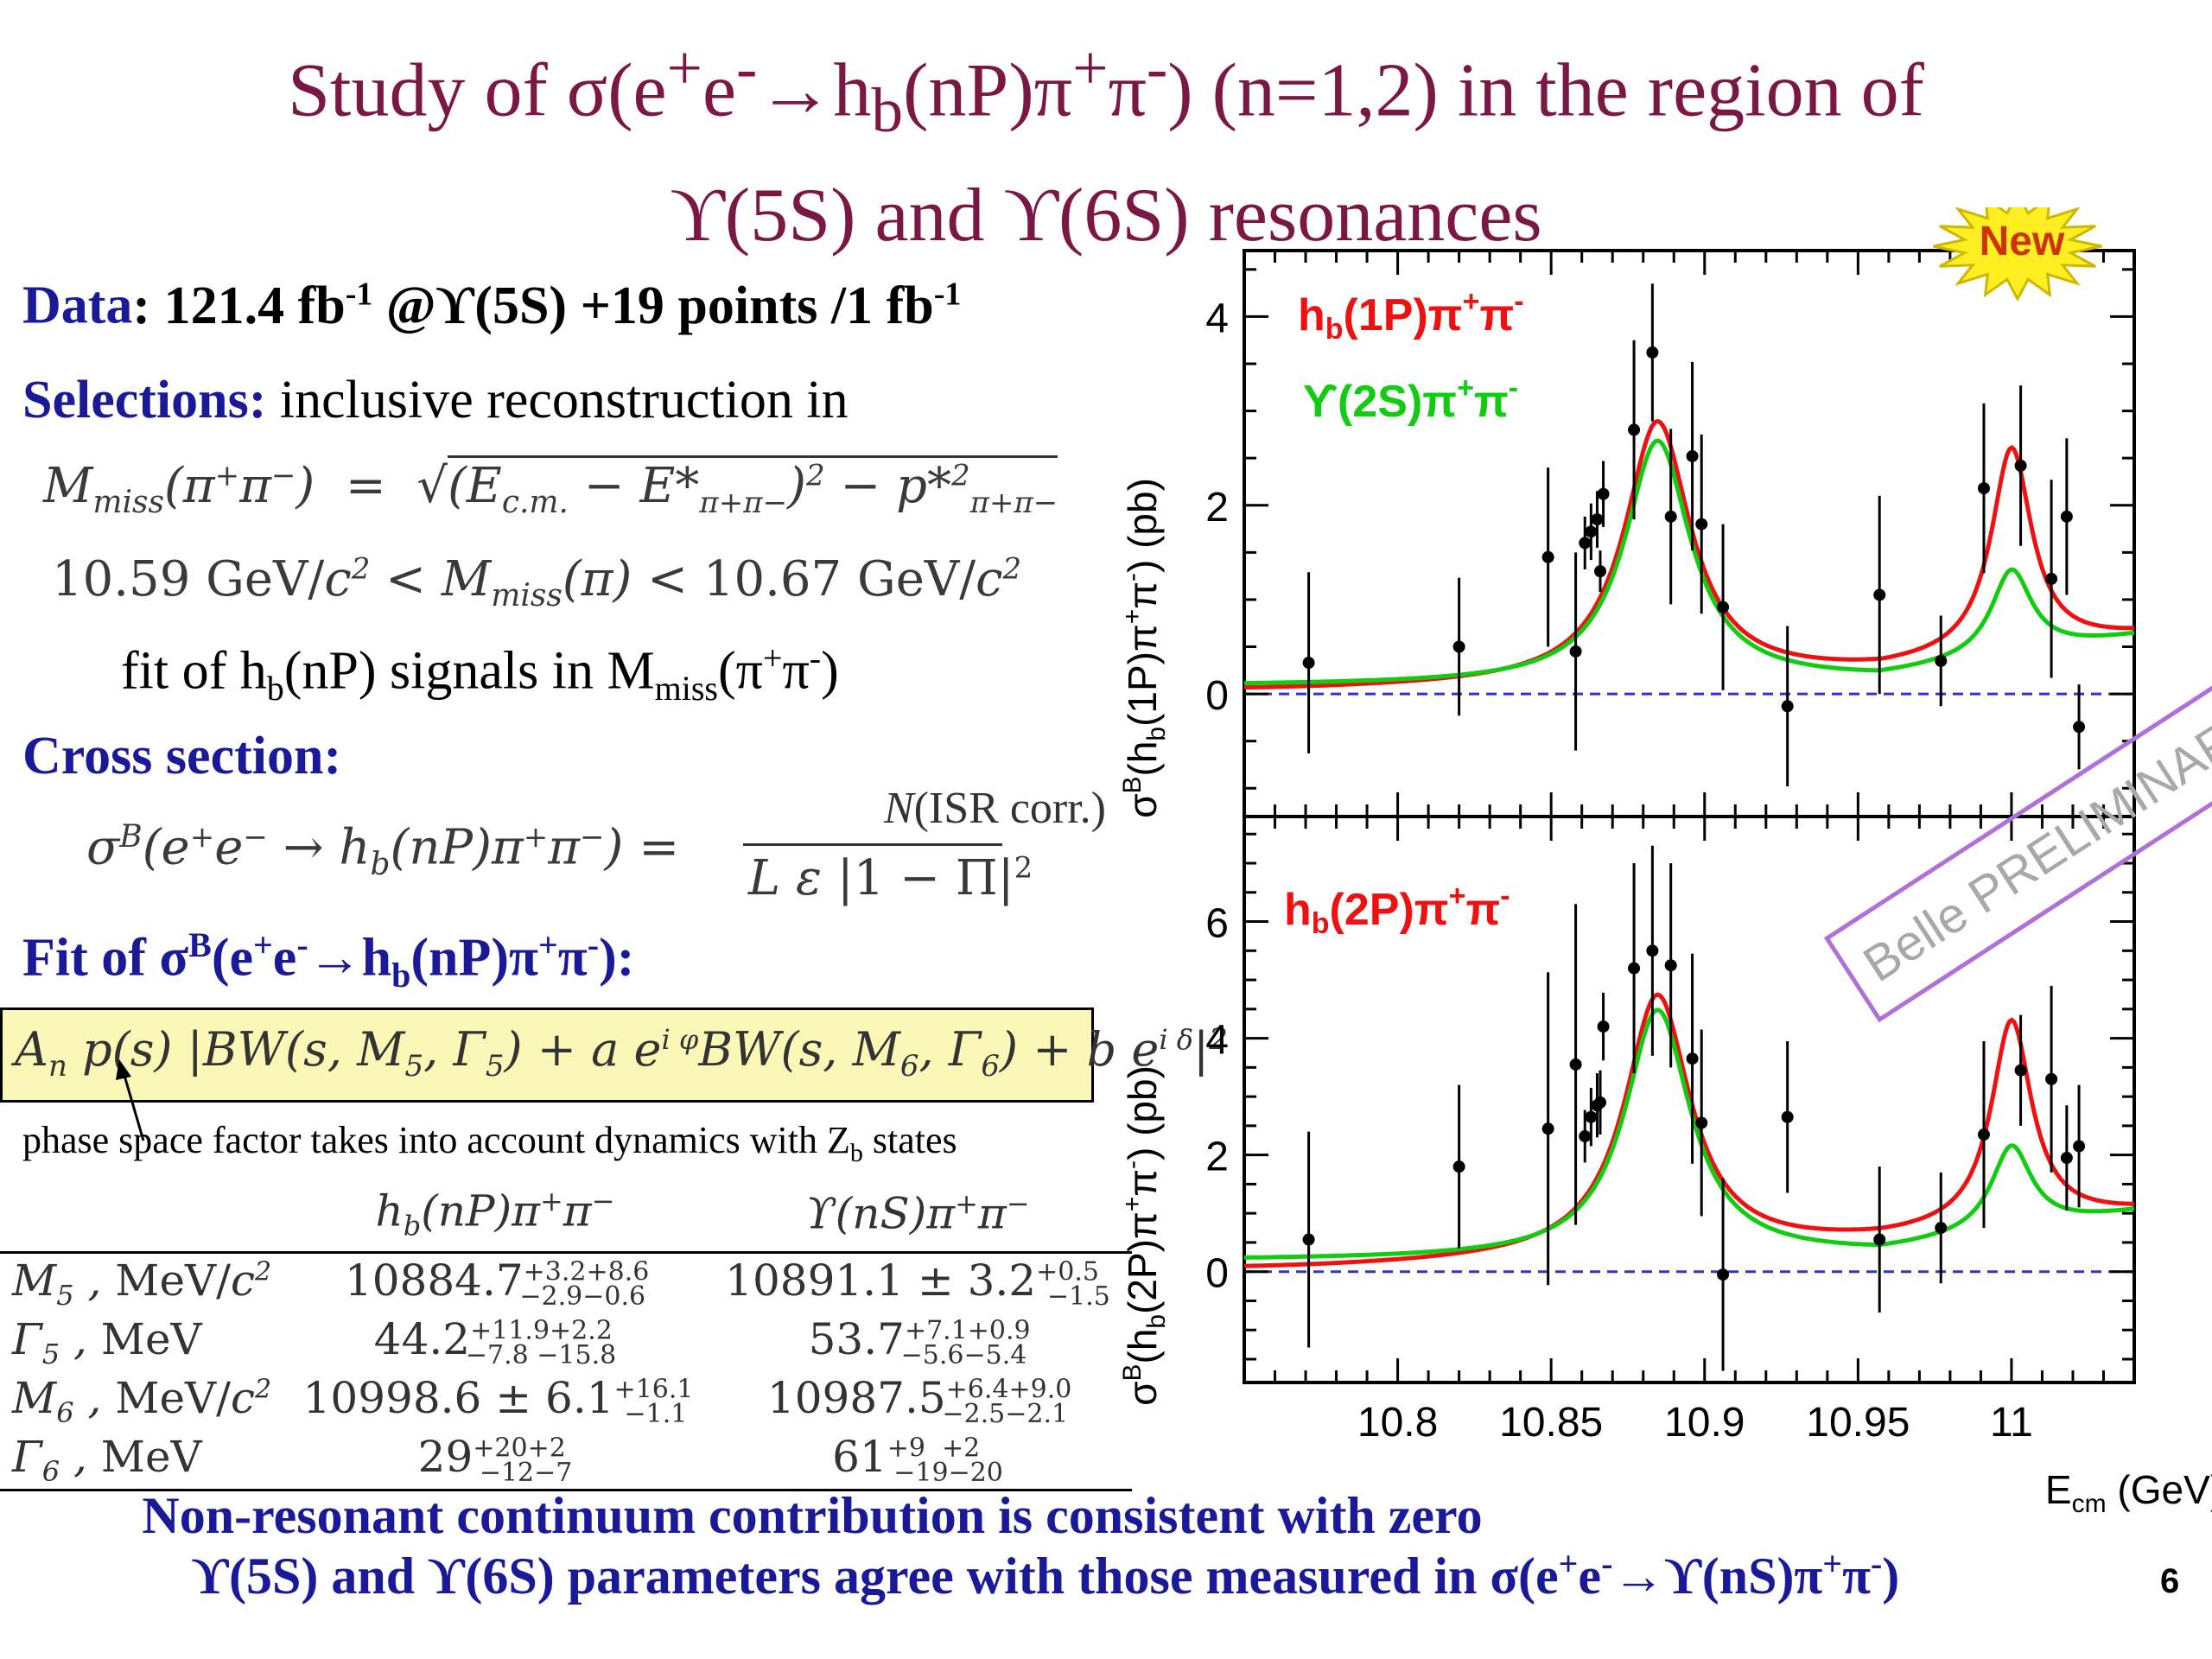 Image resolution: width=2212 pixels, height=1659 pixels. Describe the element at coordinates (1217, 696) in the screenshot. I see `y-tick-label-top: 0` at that location.